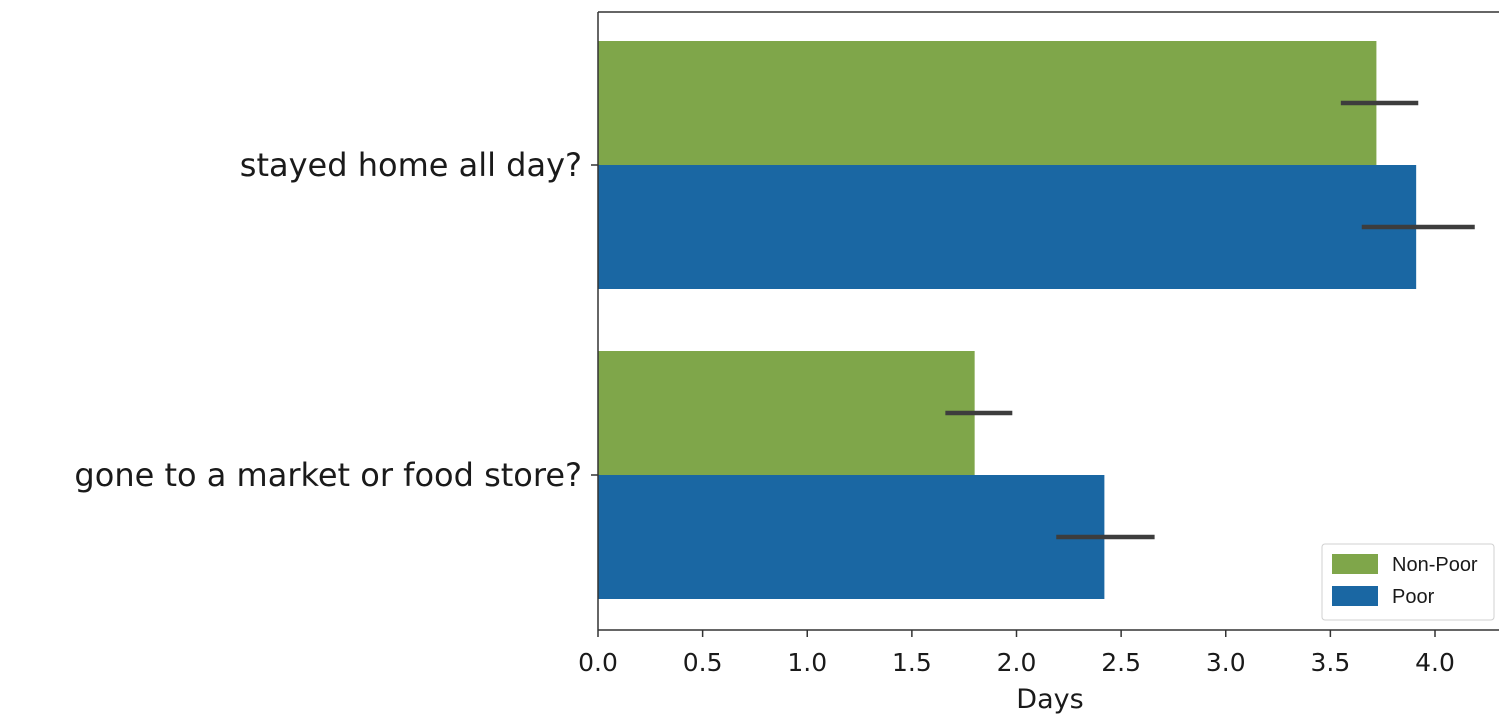 The height and width of the screenshot is (719, 1499). What do you see at coordinates (1121, 662) in the screenshot?
I see `x-tick-label: 2.5` at bounding box center [1121, 662].